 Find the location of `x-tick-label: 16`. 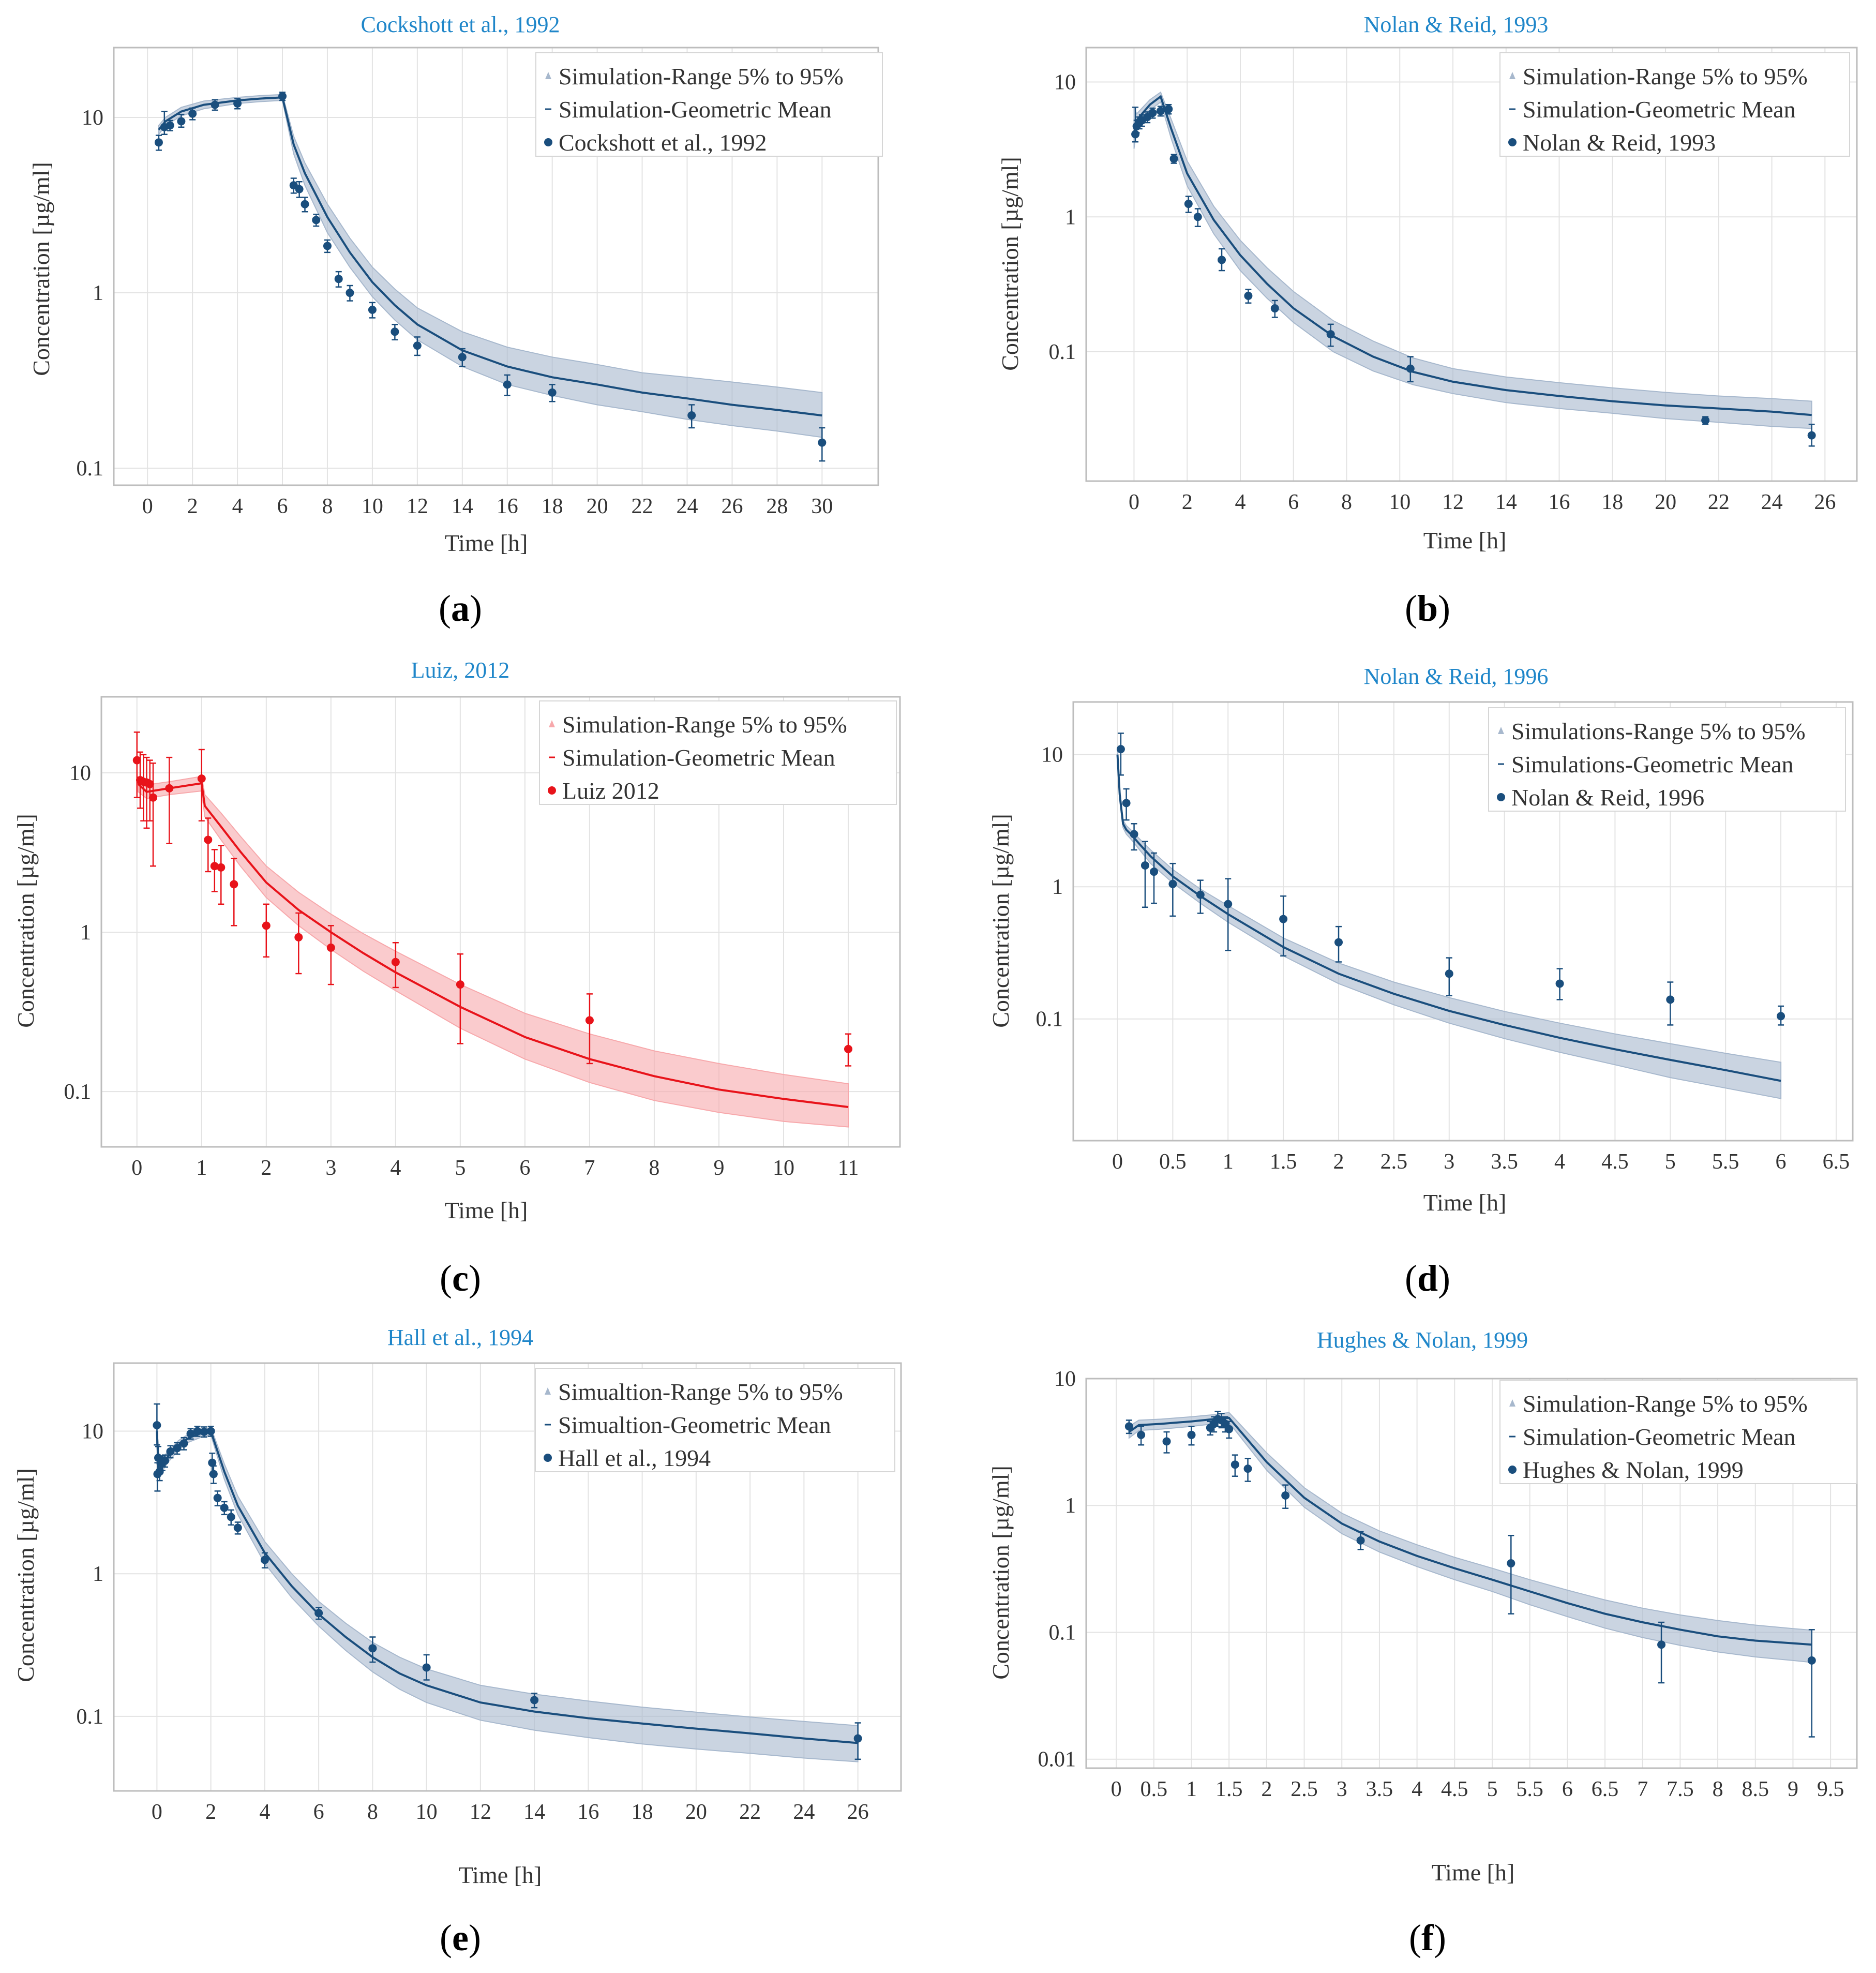

x-tick-label: 16 is located at coordinates (1559, 502).